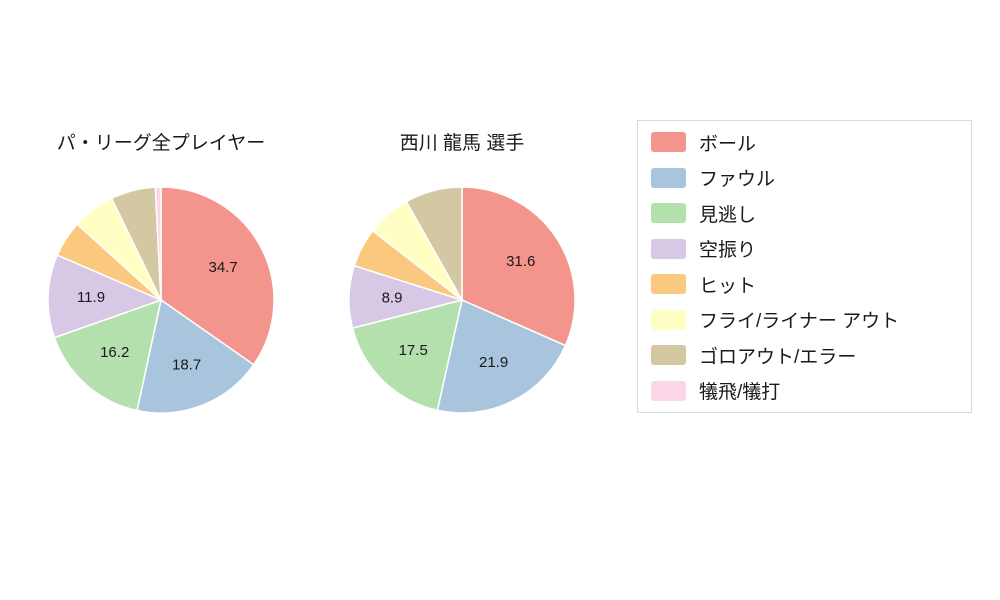  I want to click on pie-value-label: 34.7, so click(222, 267).